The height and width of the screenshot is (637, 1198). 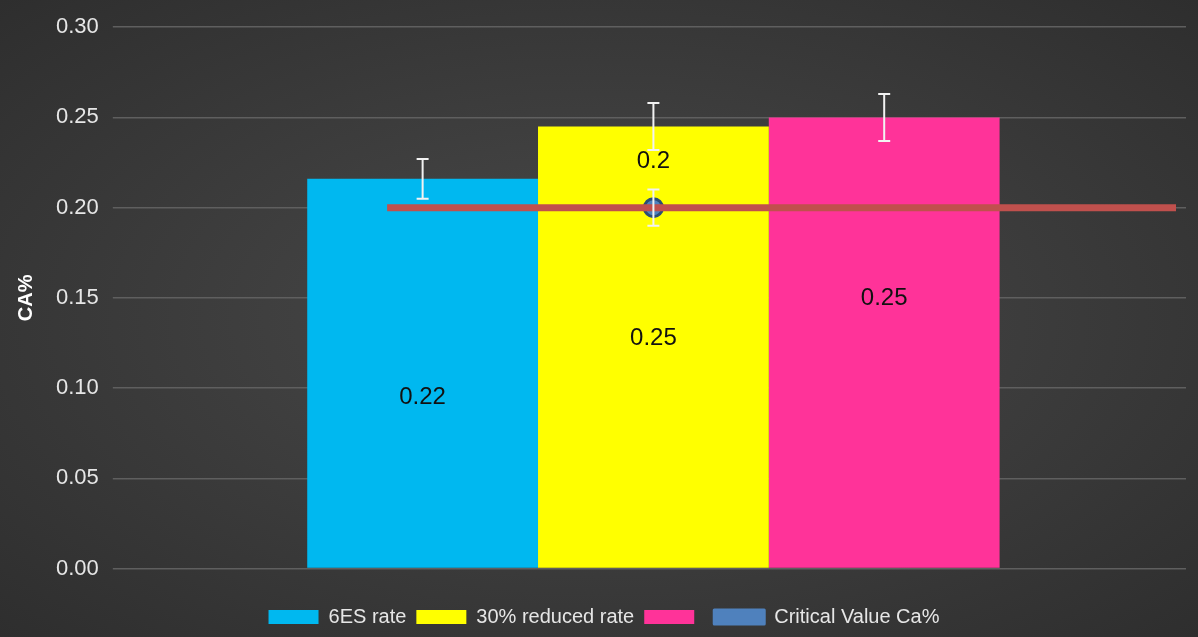 What do you see at coordinates (77, 387) in the screenshot?
I see `y-tick-label: 0.10` at bounding box center [77, 387].